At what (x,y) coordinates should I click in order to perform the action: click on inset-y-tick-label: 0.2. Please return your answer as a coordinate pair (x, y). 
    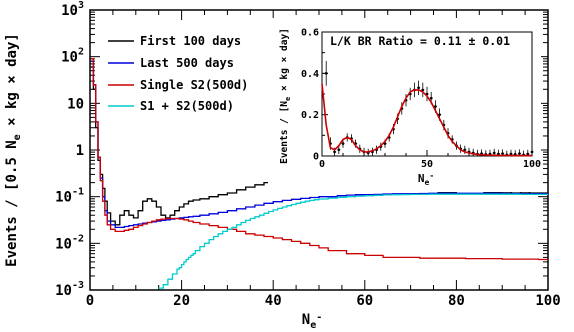
    Looking at the image, I should click on (310, 115).